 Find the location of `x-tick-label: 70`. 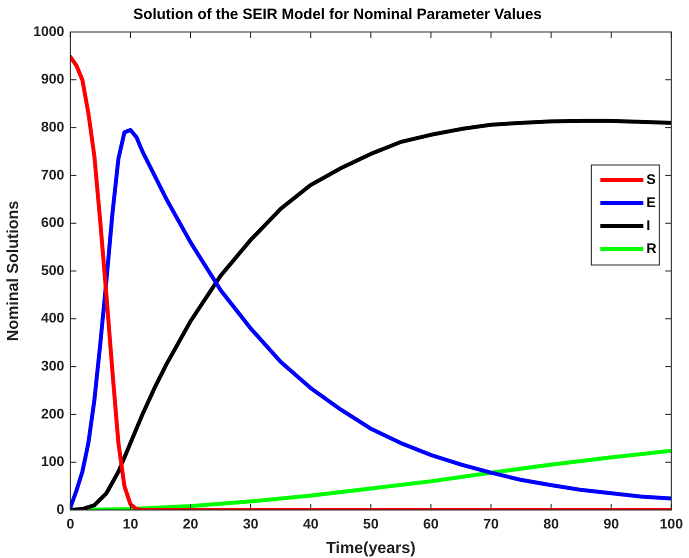

x-tick-label: 70 is located at coordinates (491, 523).